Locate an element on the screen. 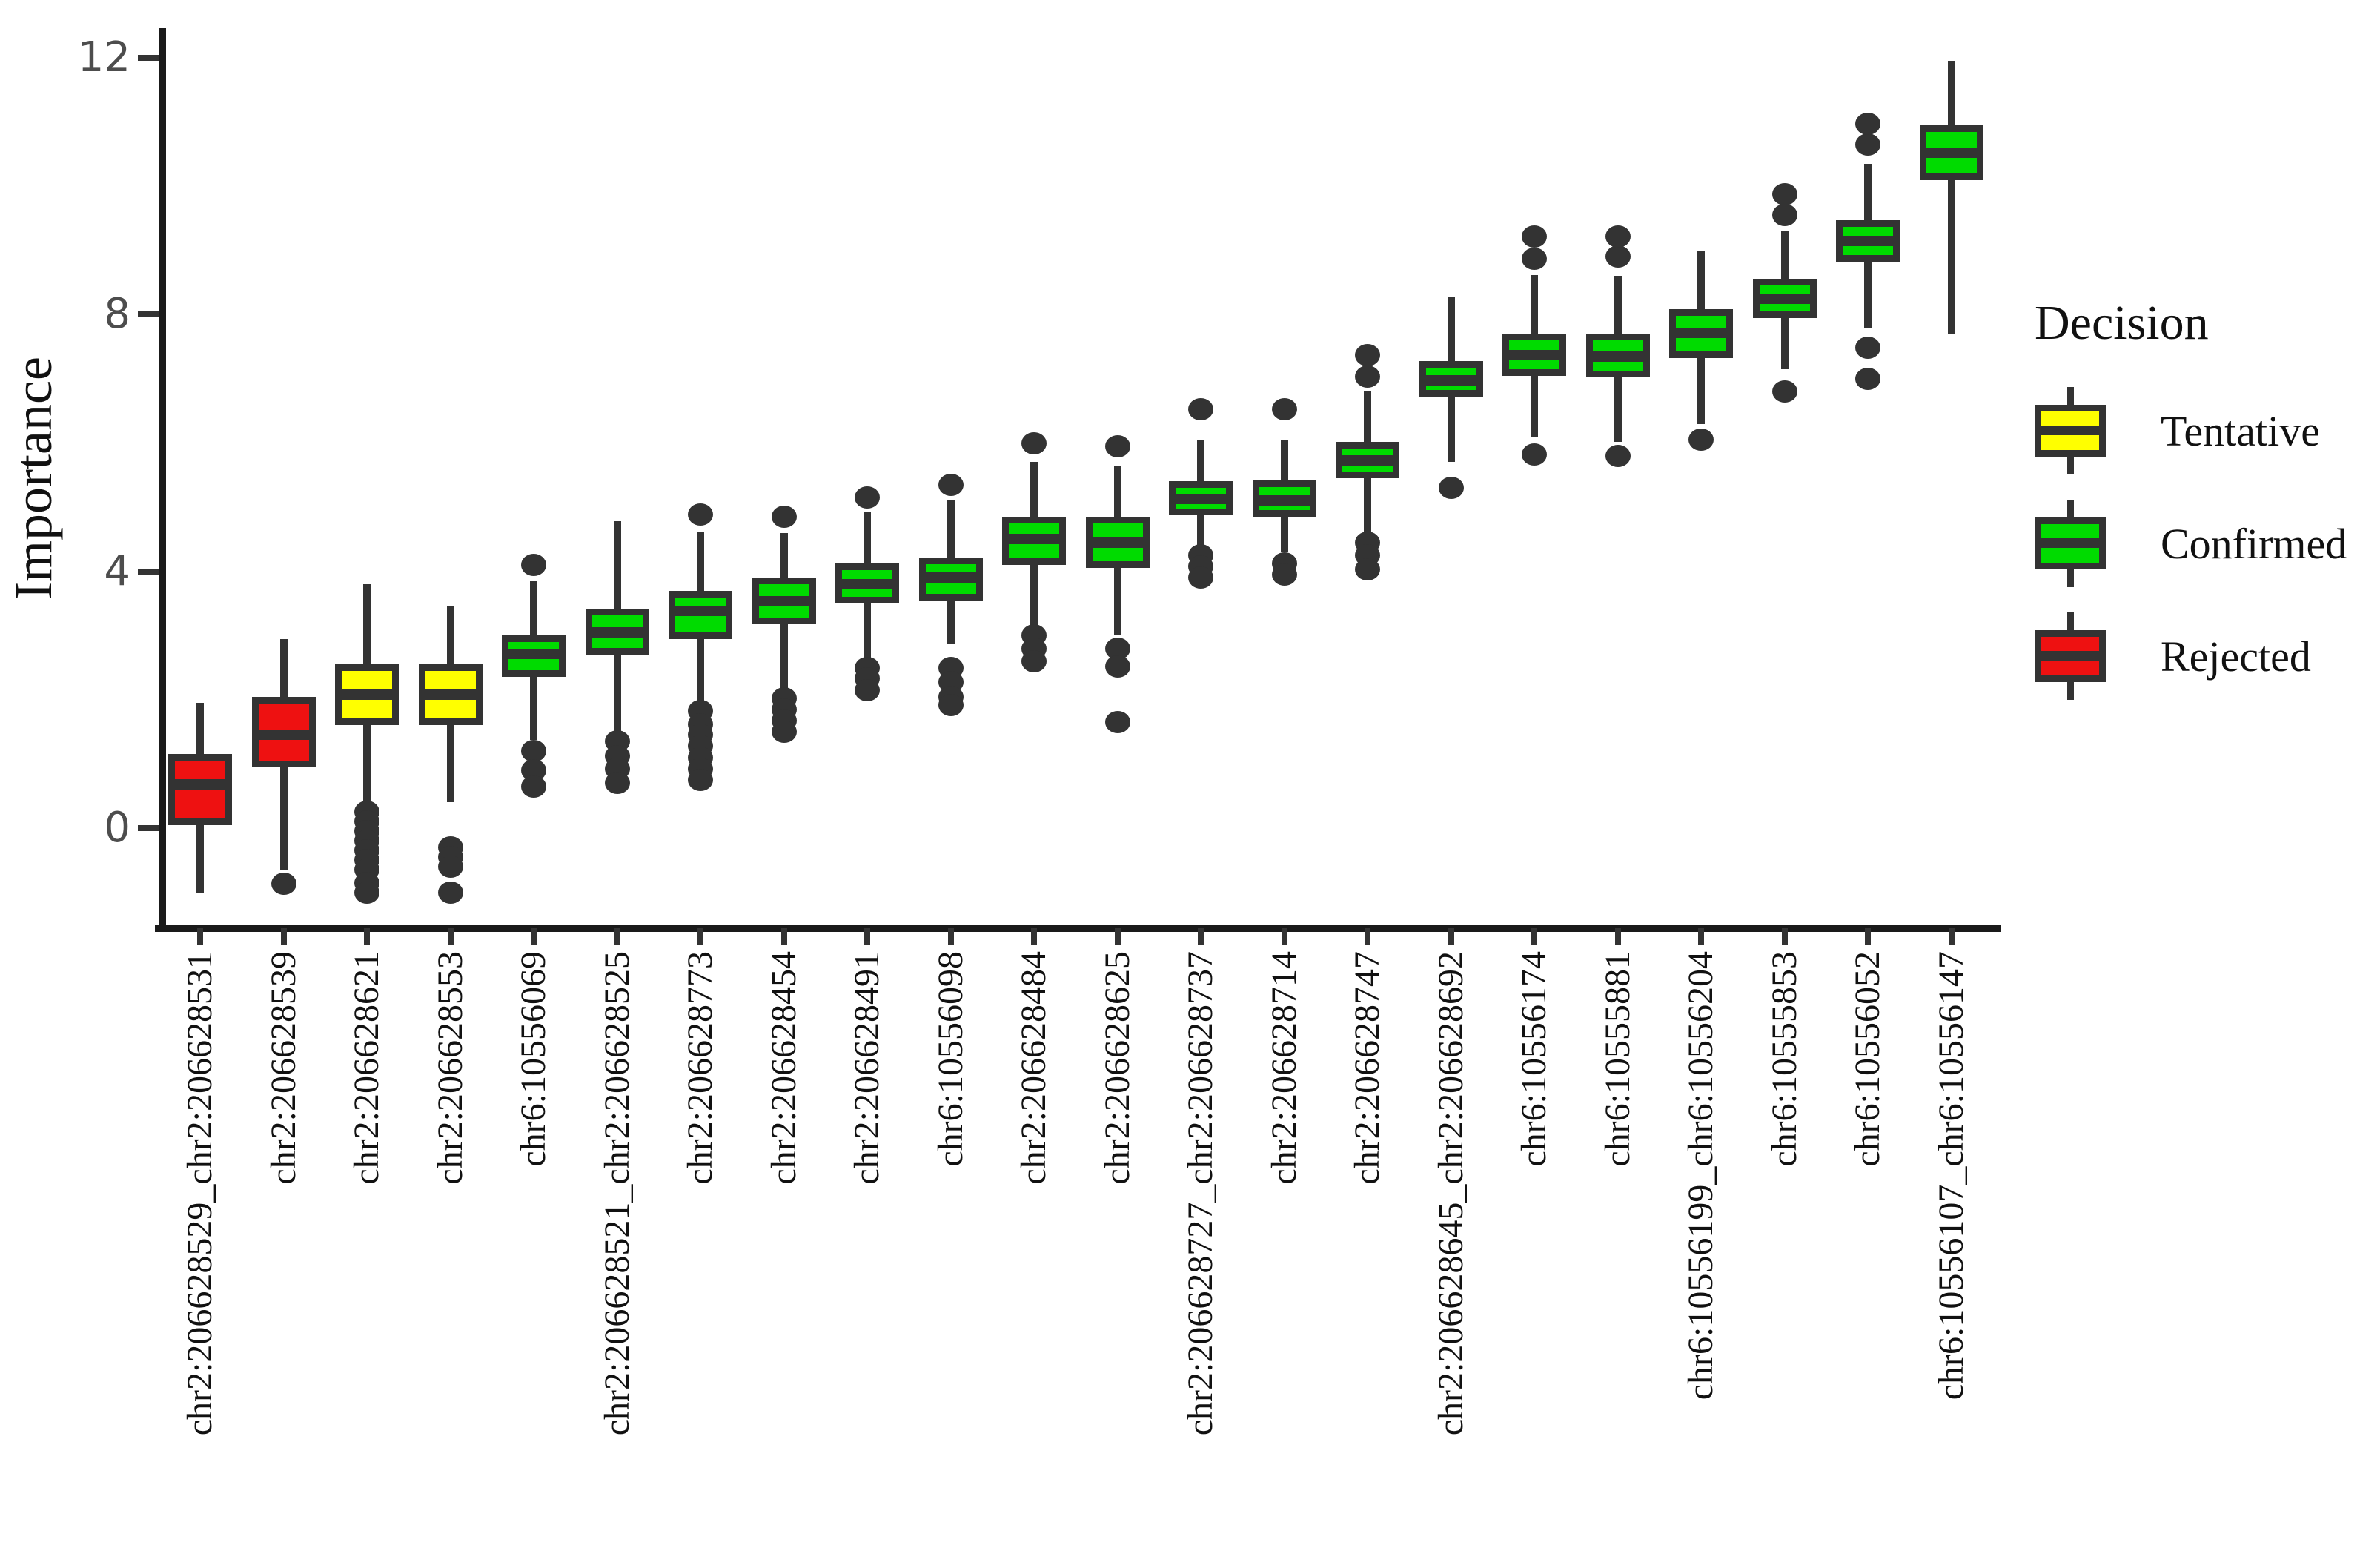 This screenshot has width=2380, height=1548. y-axis-title: Importance is located at coordinates (33, 479).